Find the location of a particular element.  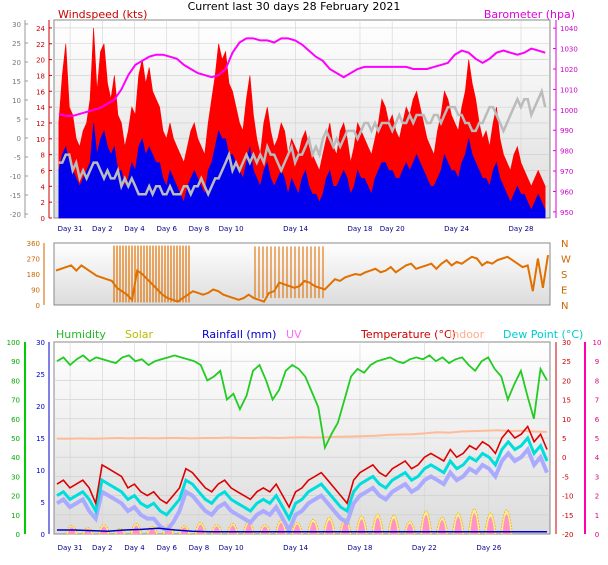

wind-left-outer-axis: 30 25 20 15 10 5 0 -5 -10 -15 -20 is located at coordinates (19, 119).